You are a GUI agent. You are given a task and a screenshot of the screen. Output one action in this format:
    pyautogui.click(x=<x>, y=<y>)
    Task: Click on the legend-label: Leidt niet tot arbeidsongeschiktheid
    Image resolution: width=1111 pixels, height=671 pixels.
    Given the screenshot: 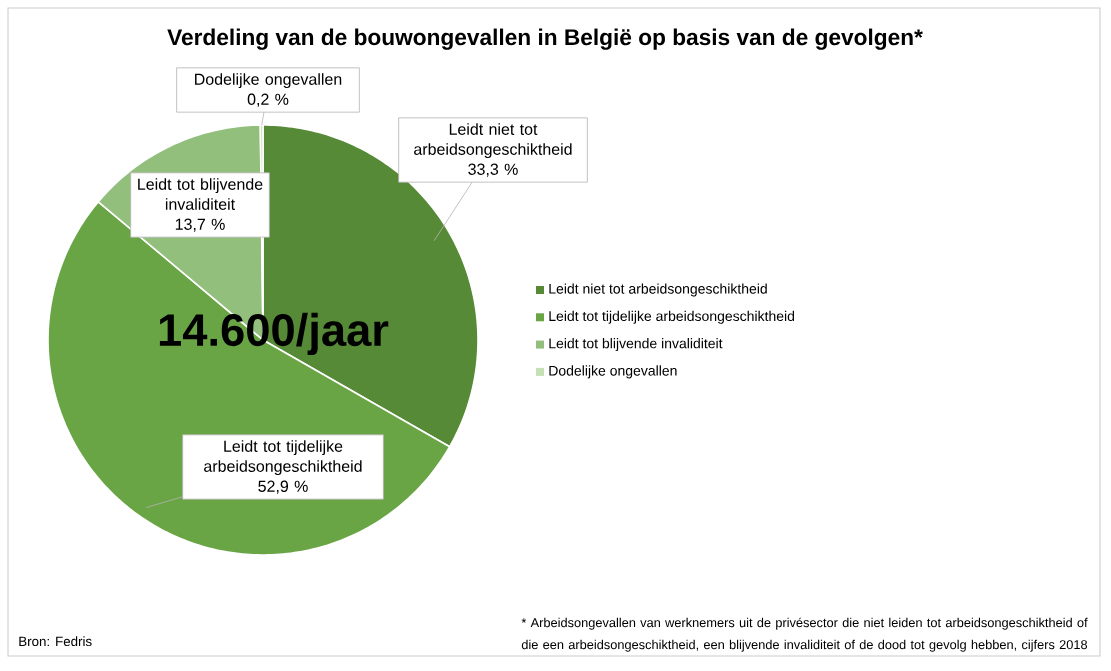 What is the action you would take?
    pyautogui.click(x=658, y=290)
    